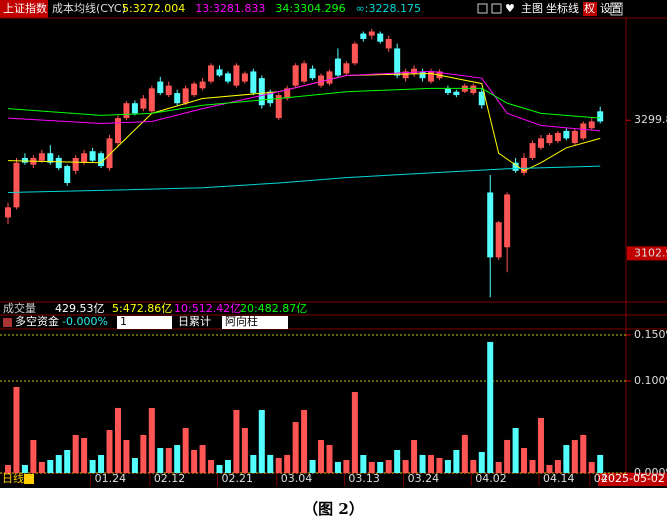 Image resolution: width=667 pixels, height=531 pixels. Describe the element at coordinates (559, 478) in the screenshot. I see `x-tick-label: 04.14` at that location.